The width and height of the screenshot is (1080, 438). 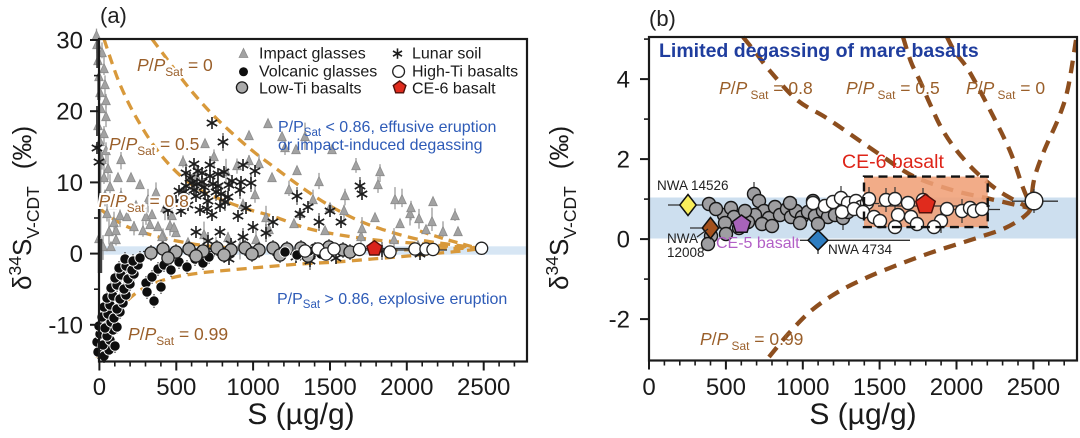 I want to click on svg-text: CE-5 basalt, so click(x=758, y=243).